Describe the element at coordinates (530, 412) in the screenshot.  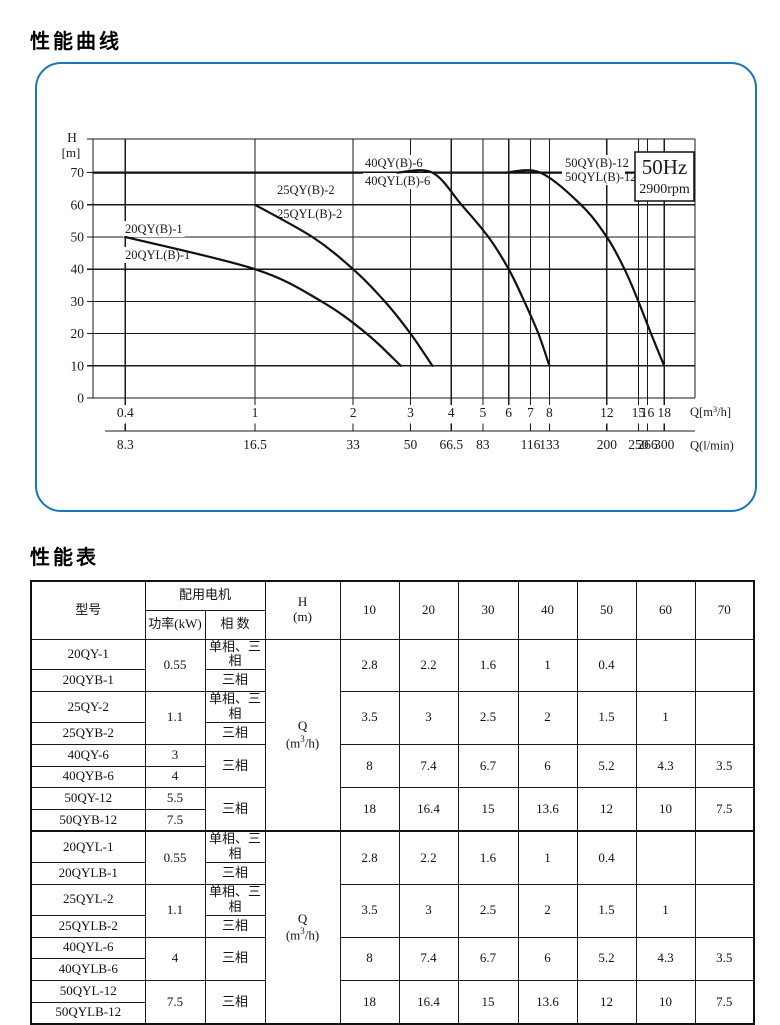
I see `x-tick-label: 7` at that location.